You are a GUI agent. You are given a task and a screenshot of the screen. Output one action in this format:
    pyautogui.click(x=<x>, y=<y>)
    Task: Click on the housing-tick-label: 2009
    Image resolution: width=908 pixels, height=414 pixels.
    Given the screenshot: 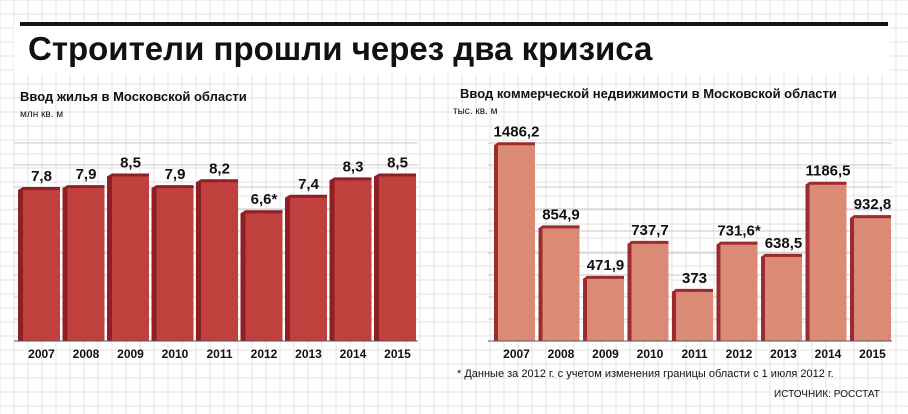 What is the action you would take?
    pyautogui.click(x=130, y=354)
    